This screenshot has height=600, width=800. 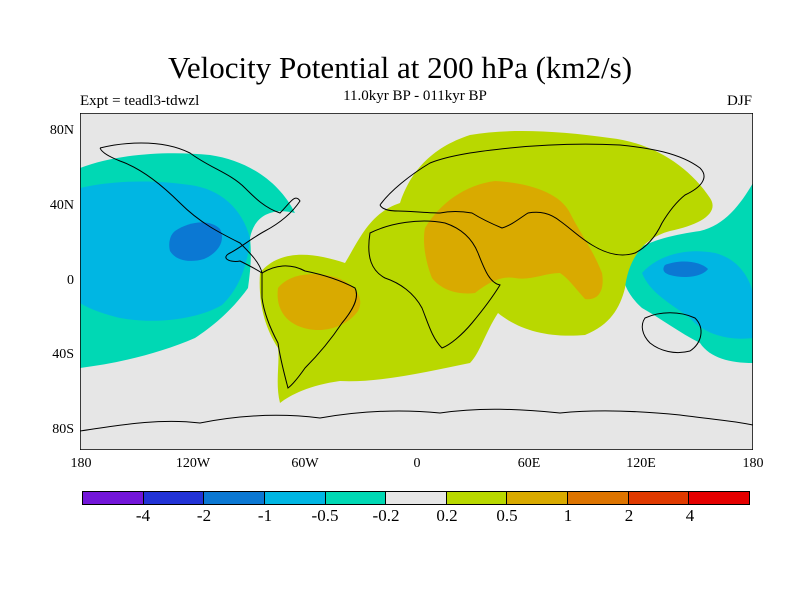 What do you see at coordinates (325, 515) in the screenshot?
I see `colorbar-label: -0.5` at bounding box center [325, 515].